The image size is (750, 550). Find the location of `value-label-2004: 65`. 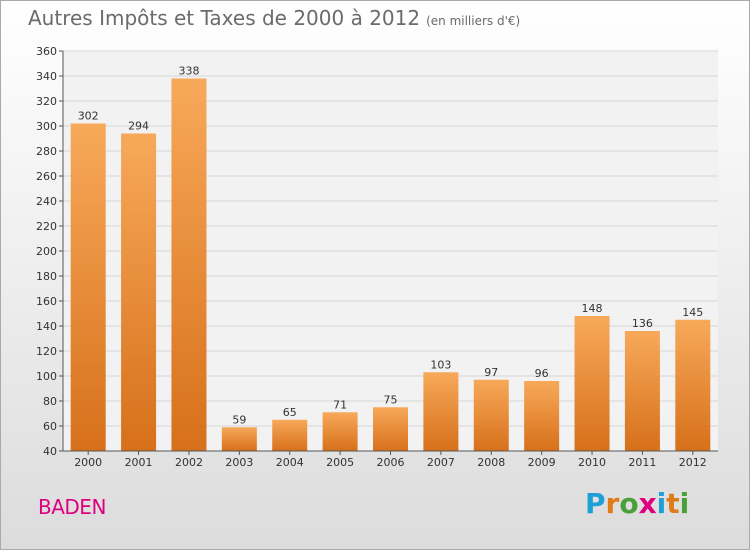

value-label-2004: 65 is located at coordinates (290, 412).